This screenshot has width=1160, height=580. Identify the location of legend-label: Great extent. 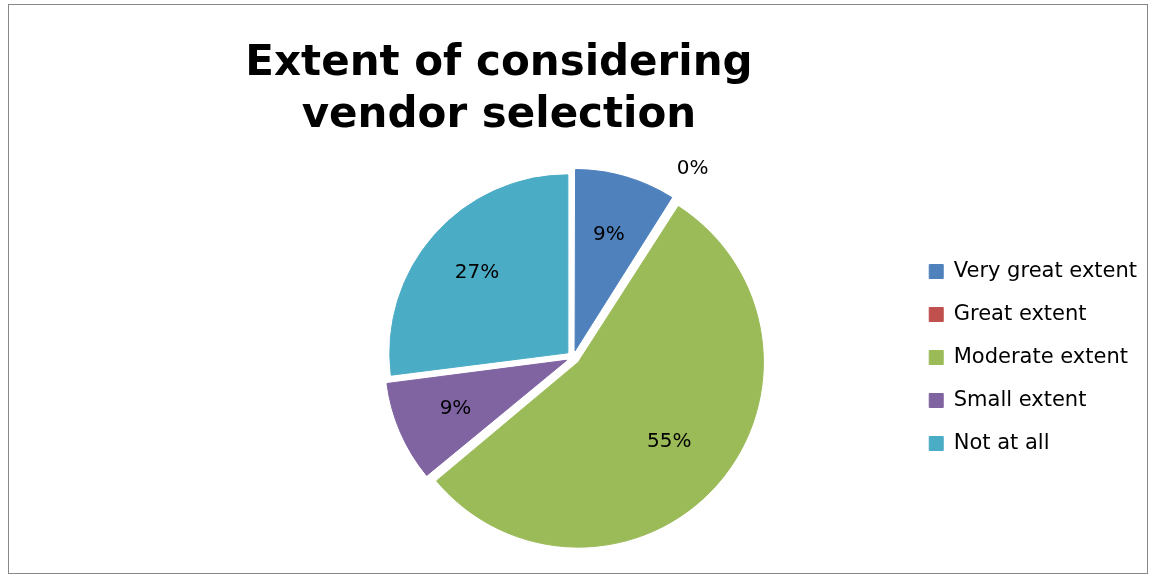
(1020, 312).